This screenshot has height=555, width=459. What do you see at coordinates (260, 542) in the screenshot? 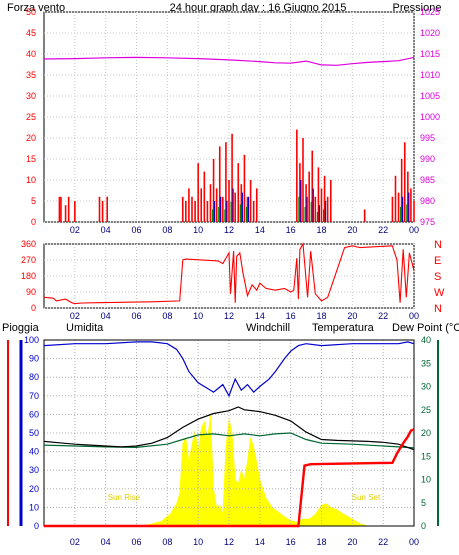
I see `bottom-xtick-14: 14` at bounding box center [260, 542].